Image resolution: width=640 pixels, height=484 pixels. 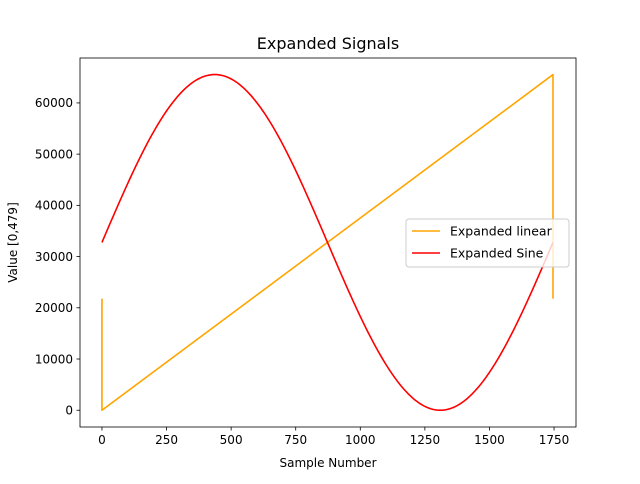 I want to click on legend-label-expanded-linear: Expanded linear, so click(x=501, y=231).